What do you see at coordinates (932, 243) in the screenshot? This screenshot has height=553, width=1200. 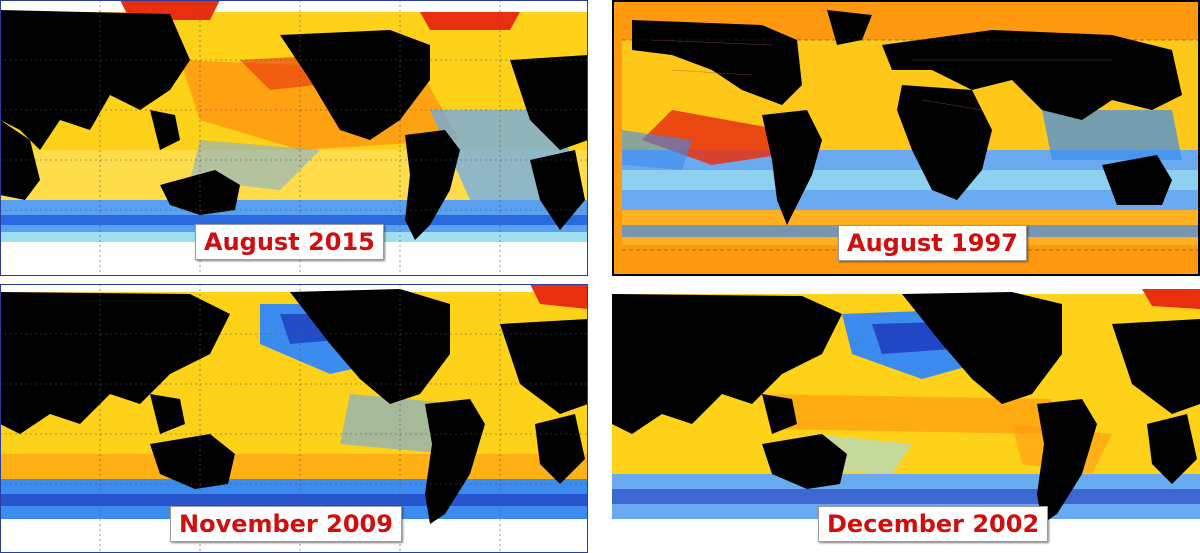 I see `panel-label-aug1997: August 1997` at bounding box center [932, 243].